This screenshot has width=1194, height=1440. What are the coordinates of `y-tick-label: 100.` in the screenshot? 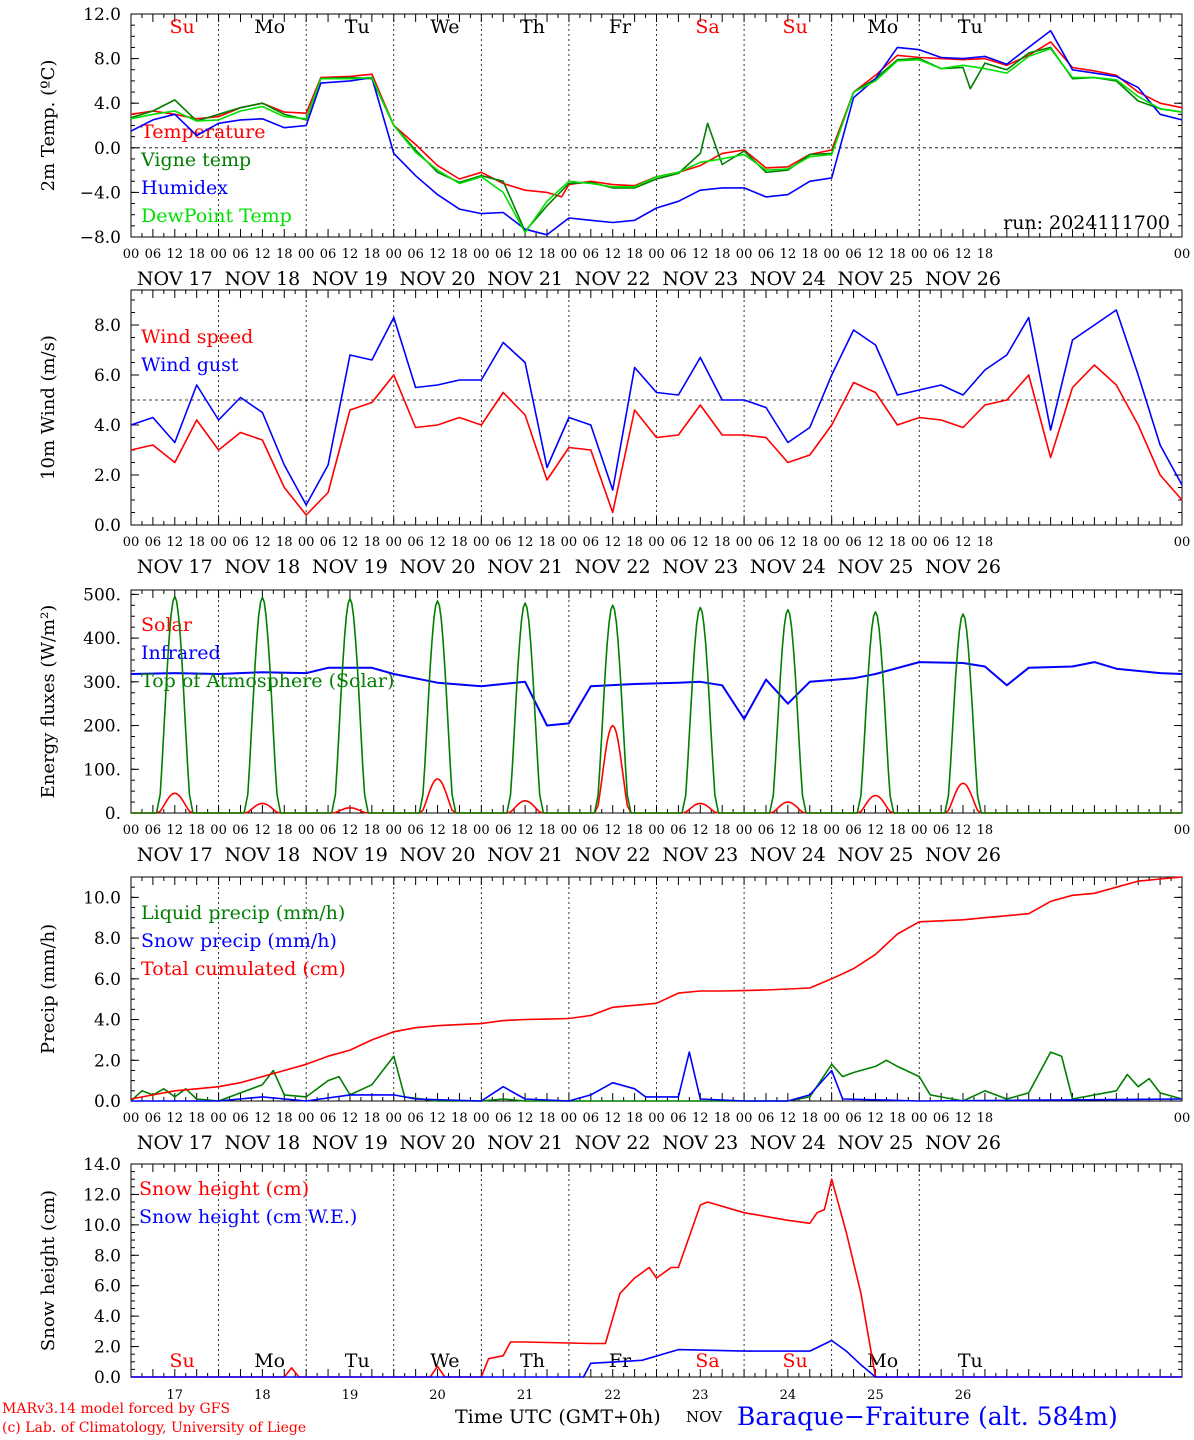 It's located at (102, 770).